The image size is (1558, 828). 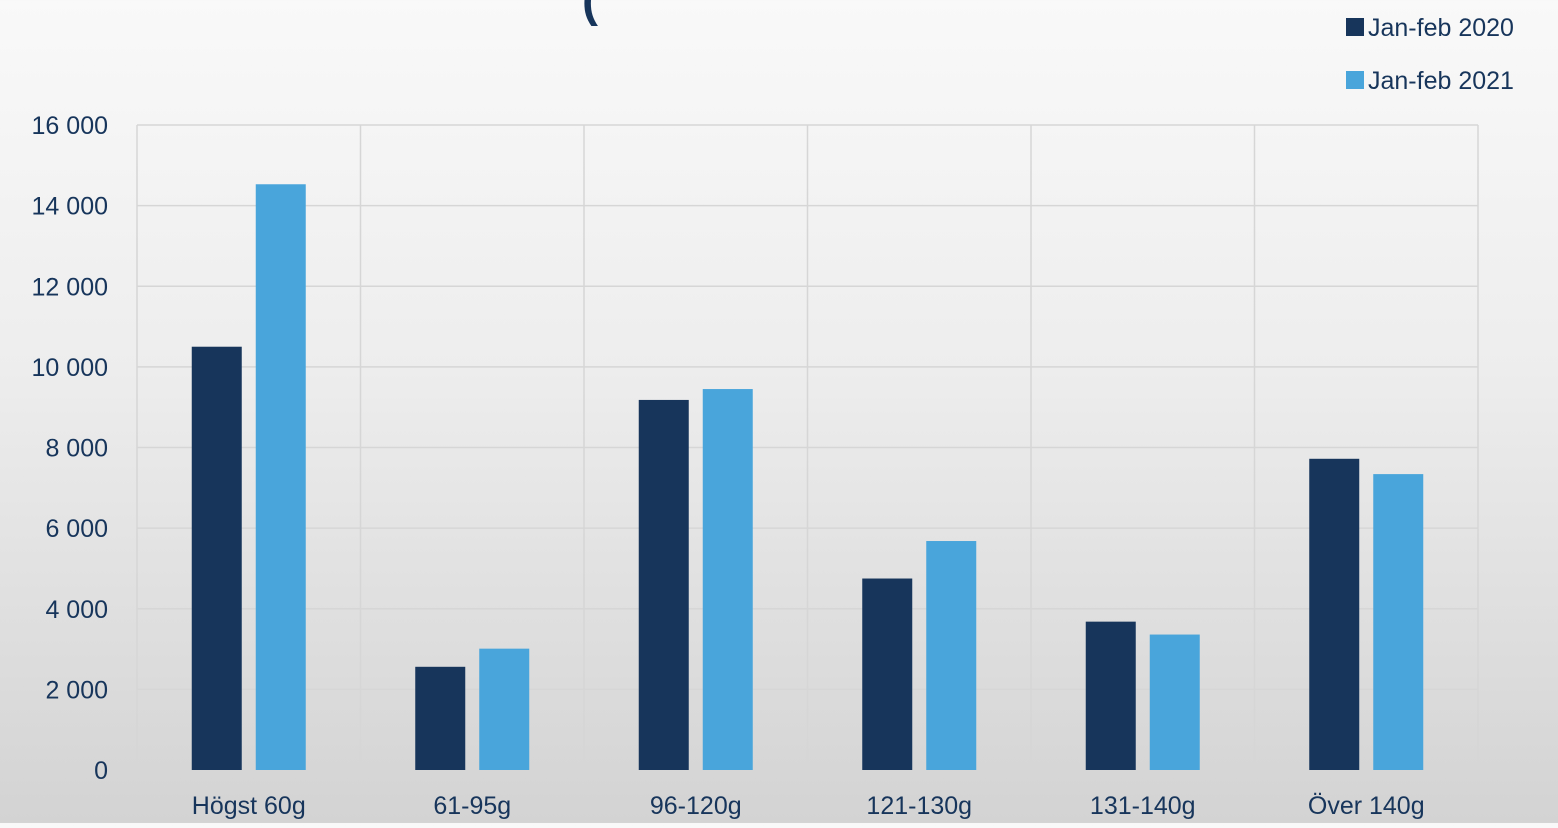 I want to click on x-tick-label: 61-95g, so click(x=472, y=806).